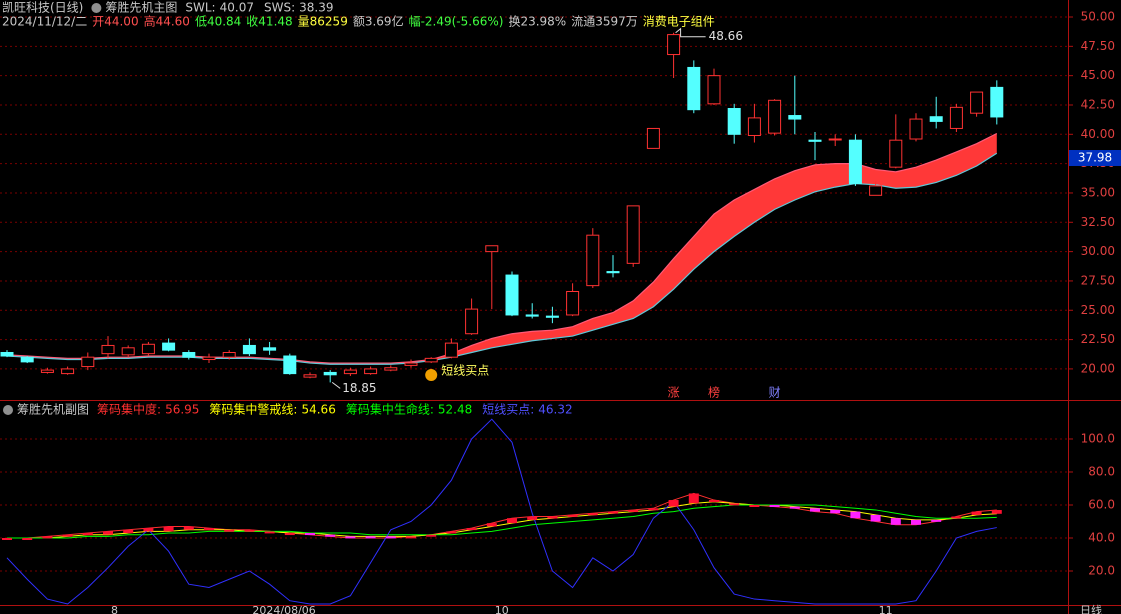 This screenshot has width=1121, height=614. Describe the element at coordinates (502, 521) in the screenshot. I see `series-line` at that location.